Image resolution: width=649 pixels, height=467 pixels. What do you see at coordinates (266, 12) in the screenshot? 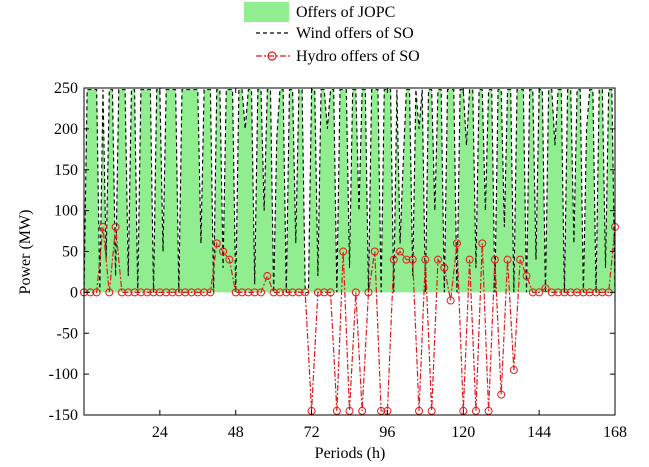
I see `legend-swatch-jopc` at bounding box center [266, 12].